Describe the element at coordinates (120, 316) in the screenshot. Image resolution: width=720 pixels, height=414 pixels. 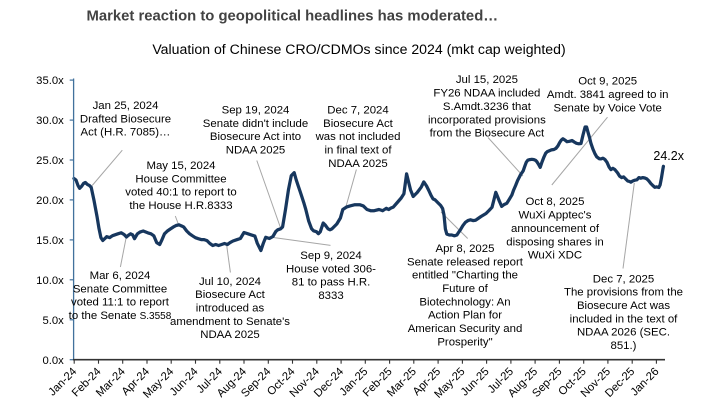
I see `svg-text: to the Senate S.3558` at that location.